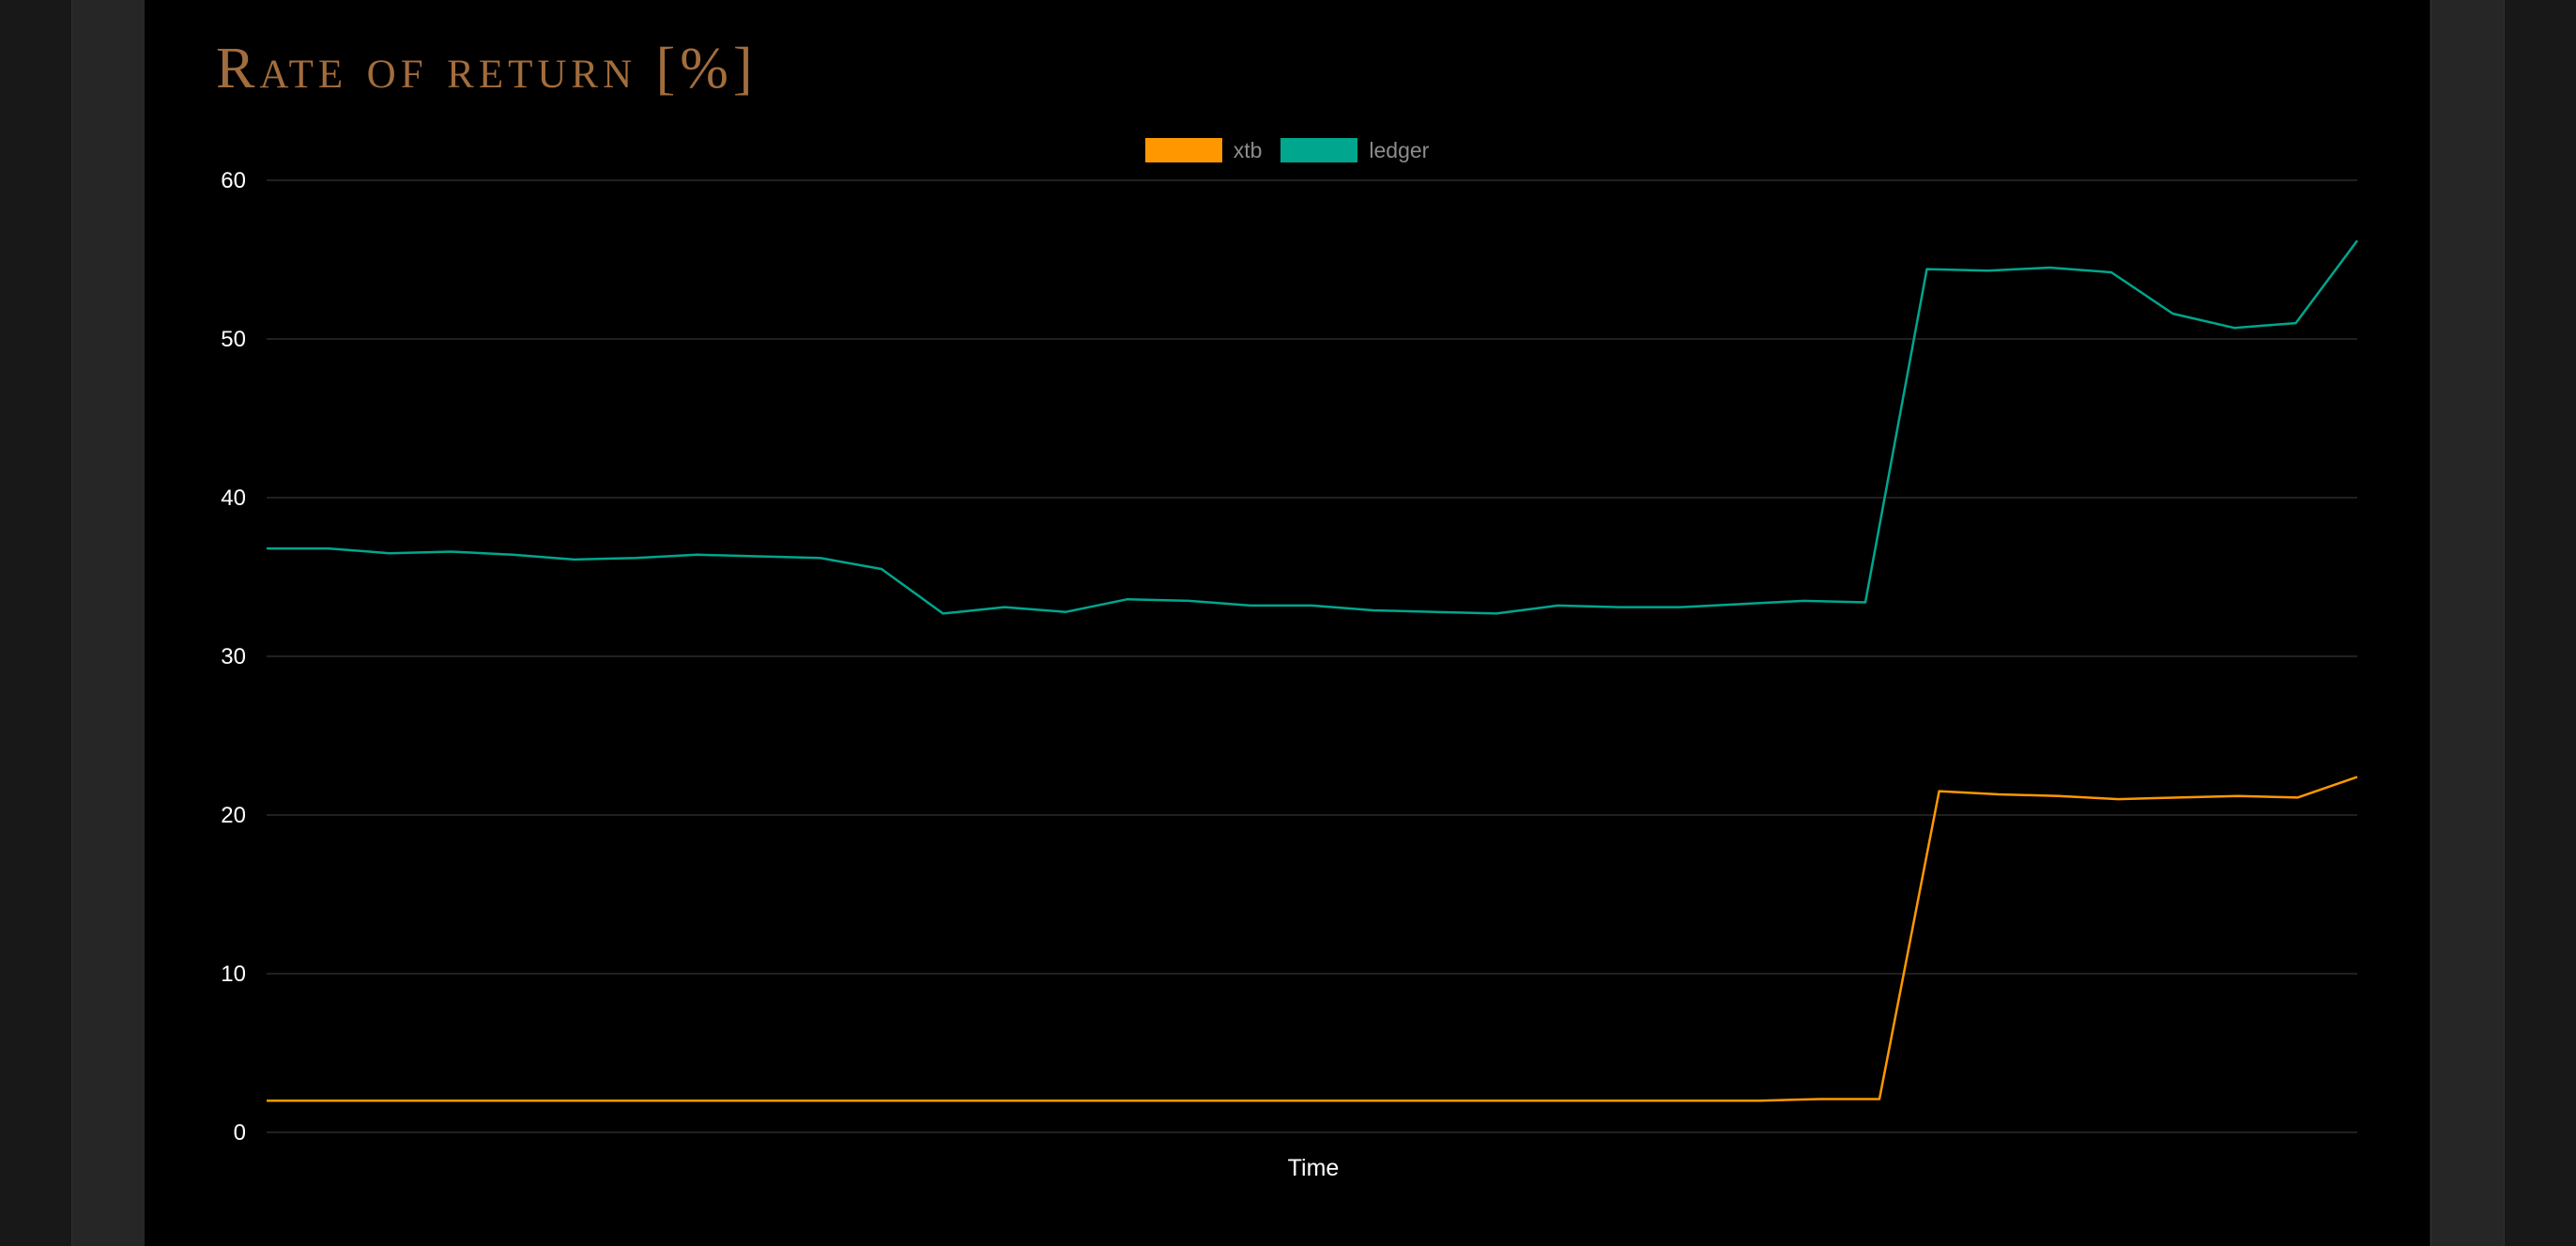 This screenshot has width=2576, height=1246. I want to click on y-tick-label: 60, so click(234, 180).